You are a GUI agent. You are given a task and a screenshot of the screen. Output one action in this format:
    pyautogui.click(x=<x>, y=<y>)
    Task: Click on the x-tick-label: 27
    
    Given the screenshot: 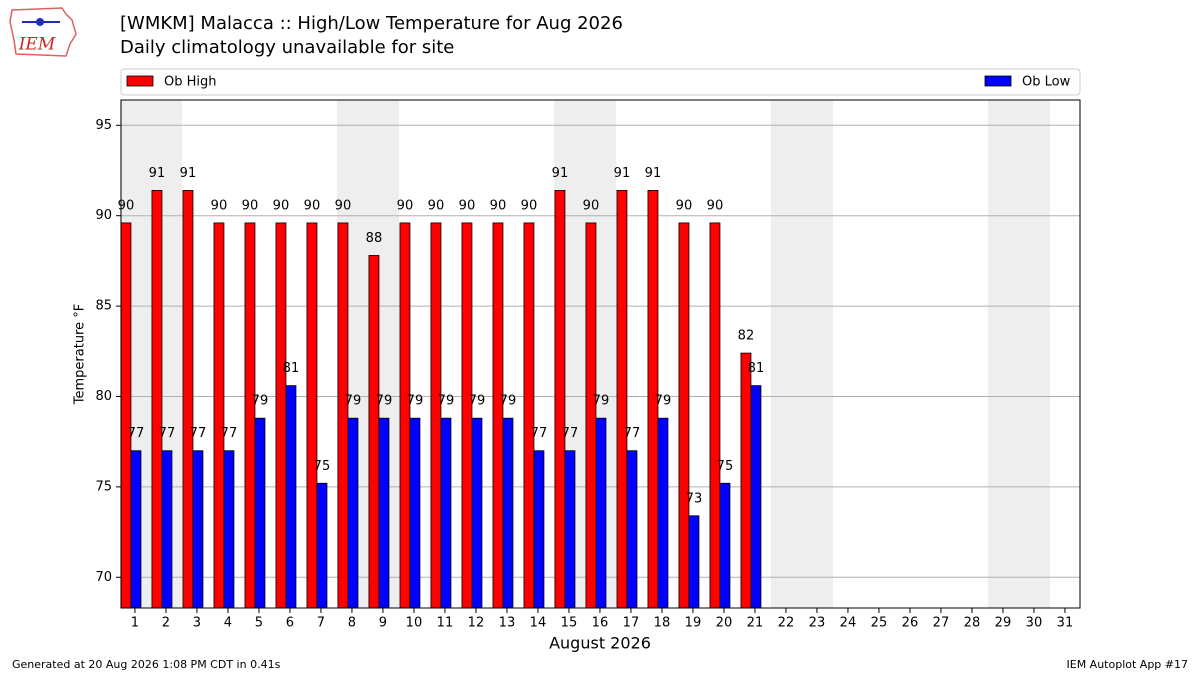 What is the action you would take?
    pyautogui.click(x=941, y=623)
    